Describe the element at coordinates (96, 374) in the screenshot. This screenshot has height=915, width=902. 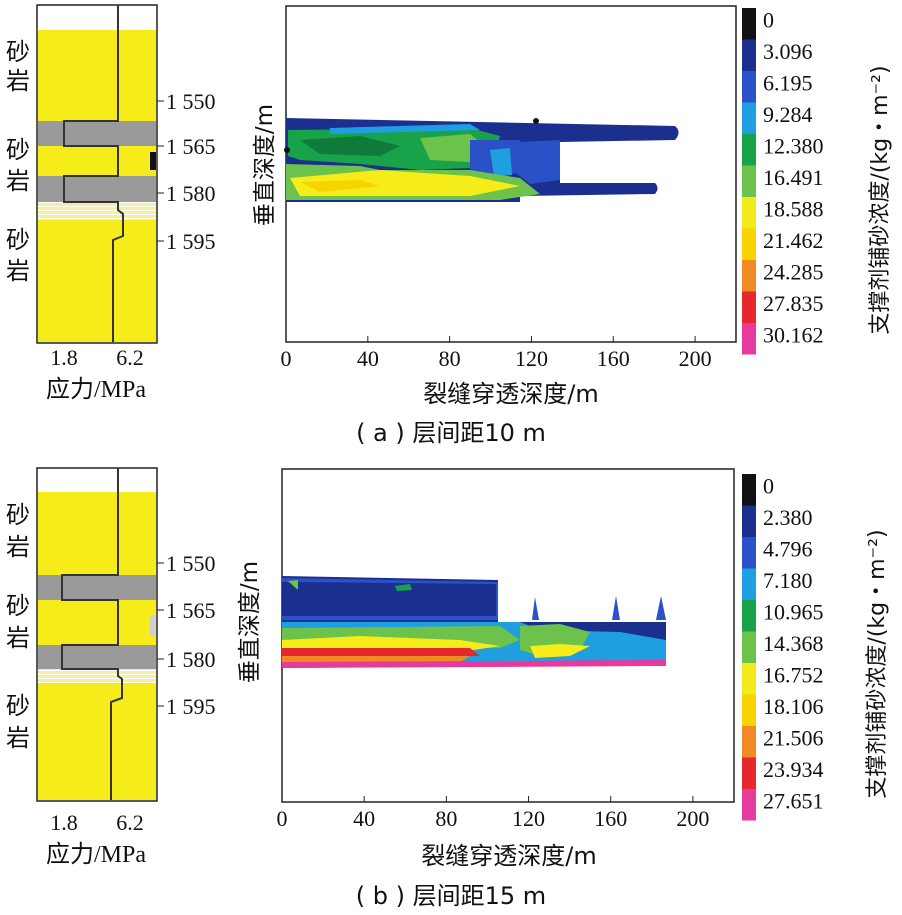
I see `stress-ticks-a: 1.8 6.2 应力/MPa` at that location.